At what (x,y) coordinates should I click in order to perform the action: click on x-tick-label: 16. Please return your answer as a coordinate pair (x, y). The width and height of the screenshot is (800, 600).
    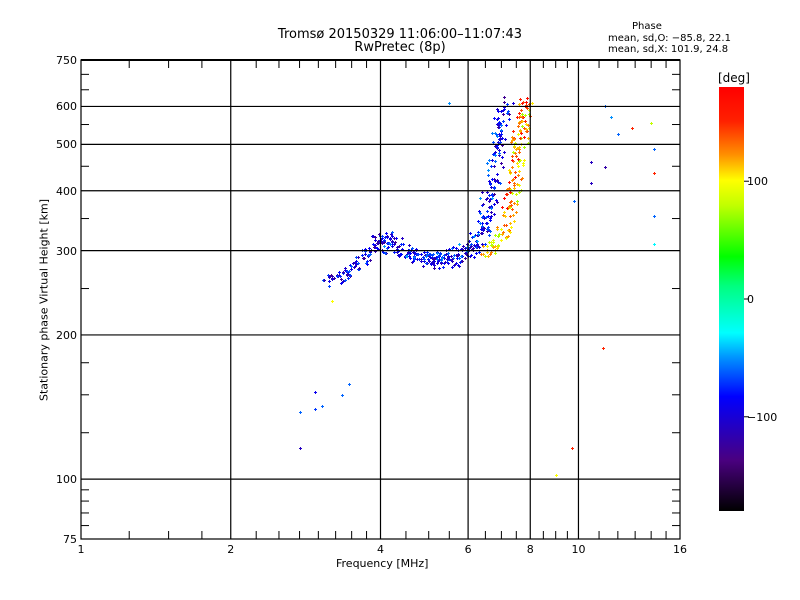
    Looking at the image, I should click on (680, 549).